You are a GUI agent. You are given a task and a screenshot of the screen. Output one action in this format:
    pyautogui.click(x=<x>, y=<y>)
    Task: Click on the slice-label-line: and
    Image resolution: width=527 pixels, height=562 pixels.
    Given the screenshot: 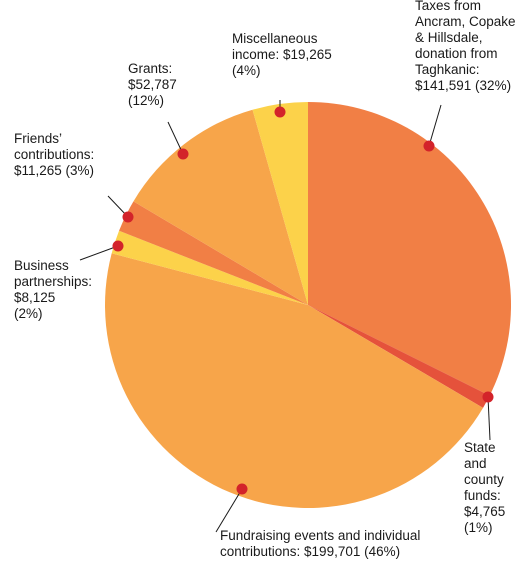 What is the action you would take?
    pyautogui.click(x=475, y=463)
    